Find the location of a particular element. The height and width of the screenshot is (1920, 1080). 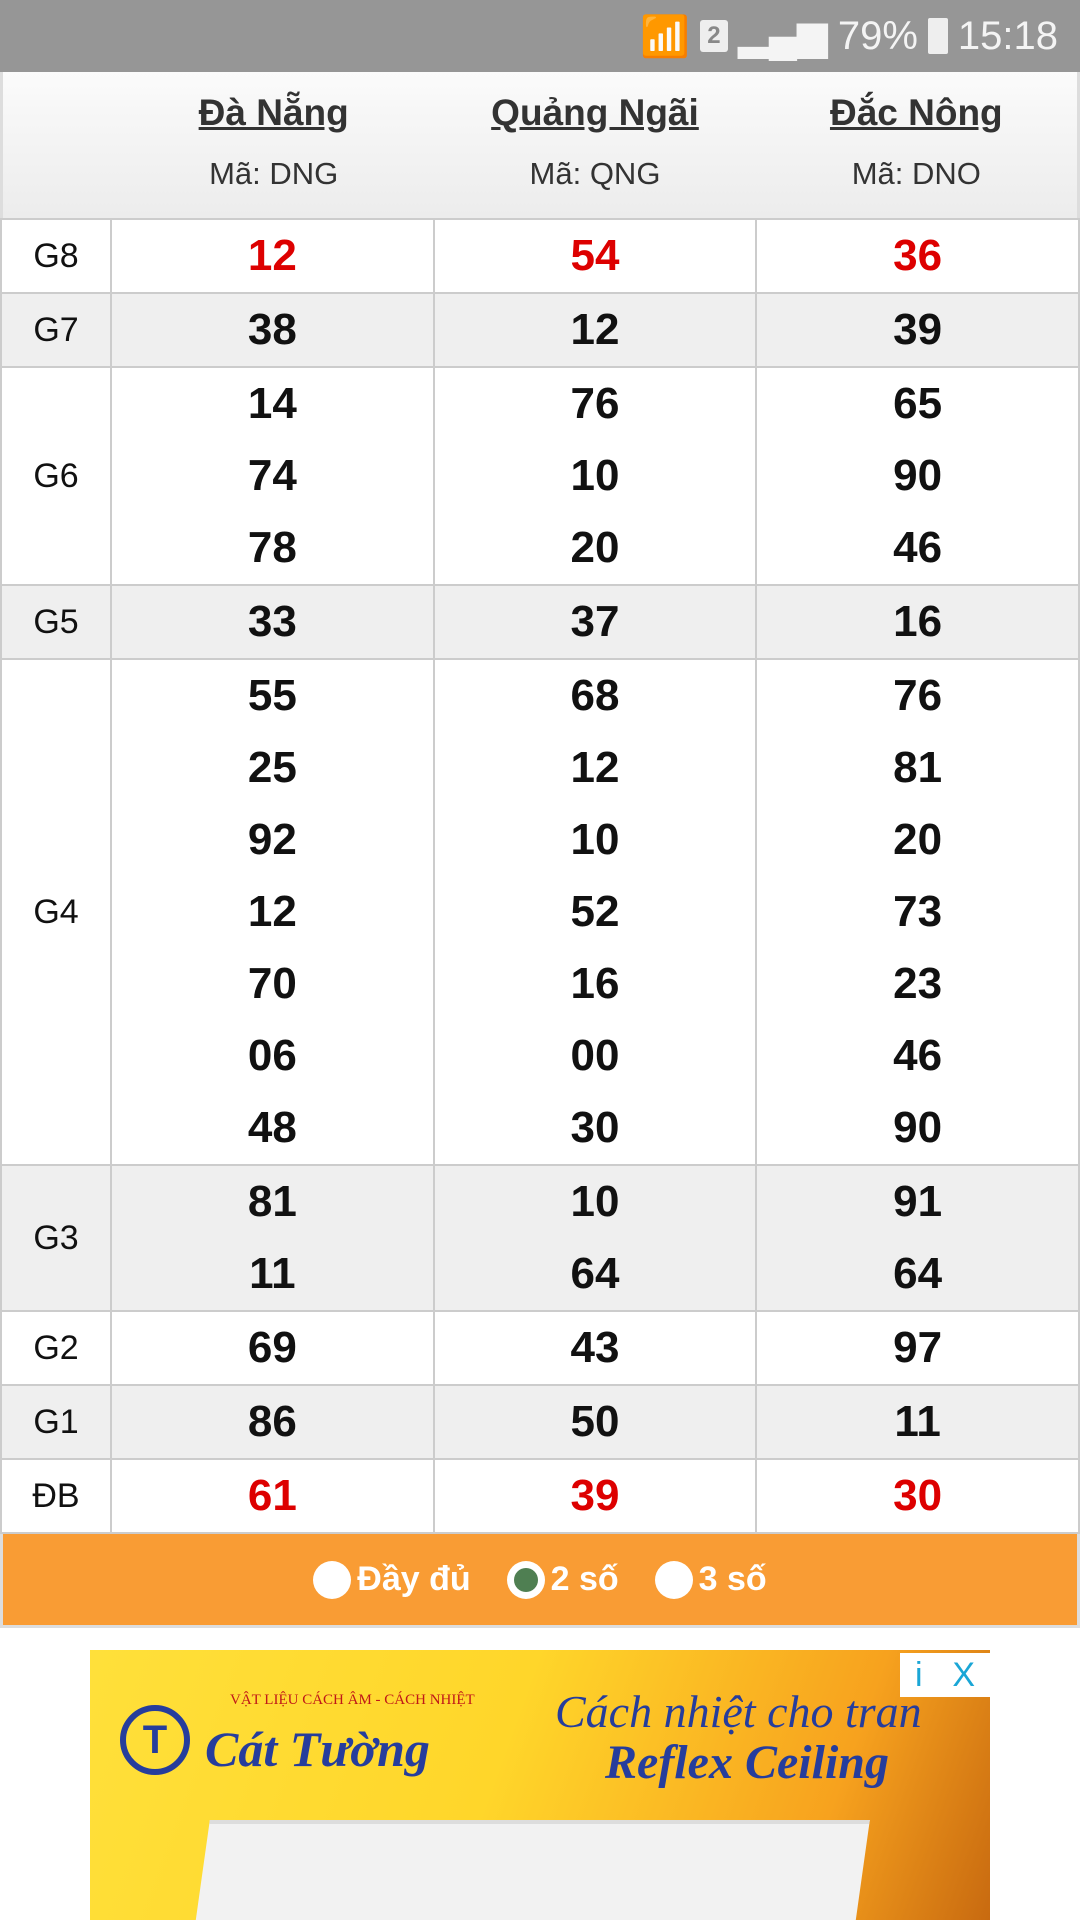

info-icon: i is located at coordinates (918, 1674).